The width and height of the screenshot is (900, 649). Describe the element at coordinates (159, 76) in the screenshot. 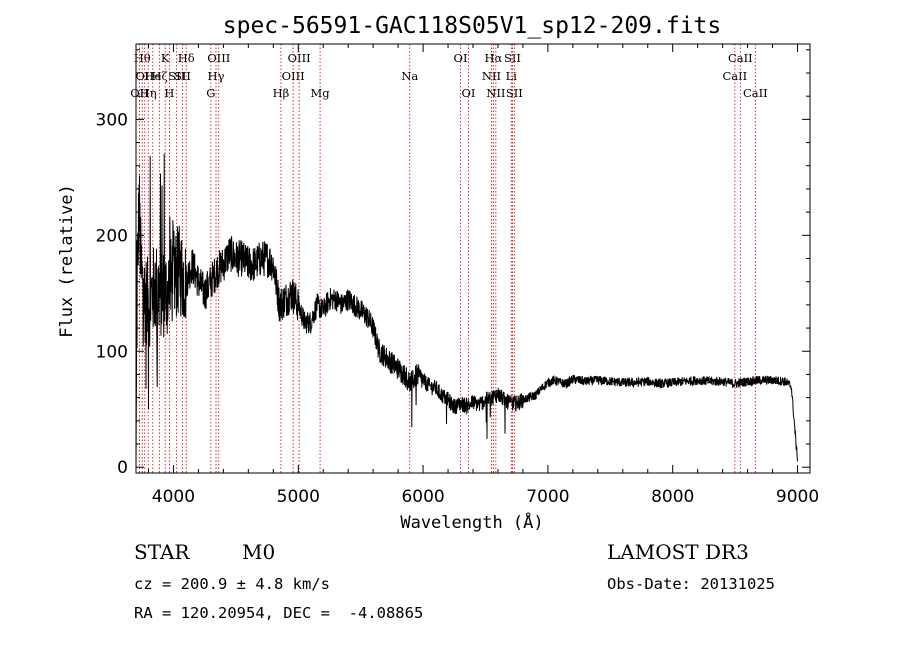

I see `spectral-line-label: Hζ` at that location.